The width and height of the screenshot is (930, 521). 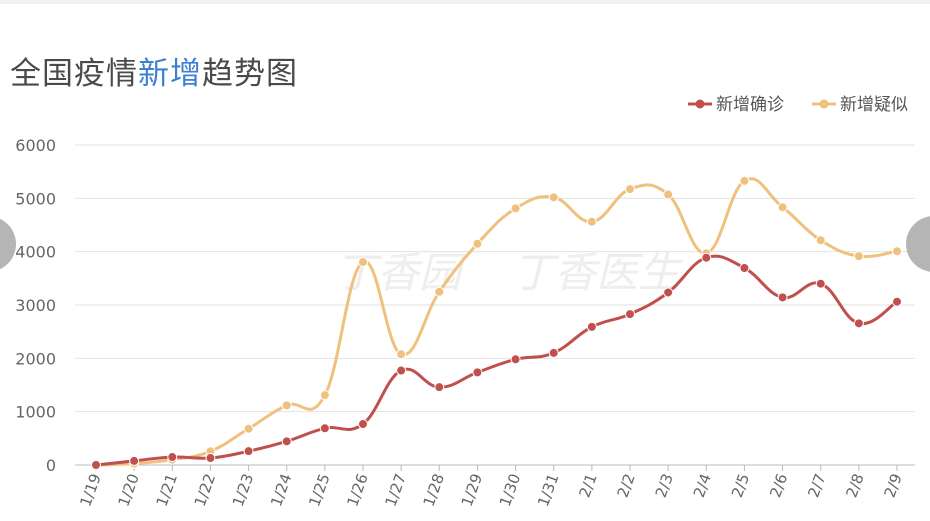 What do you see at coordinates (35, 305) in the screenshot?
I see `y-tick-label: 3000` at bounding box center [35, 305].